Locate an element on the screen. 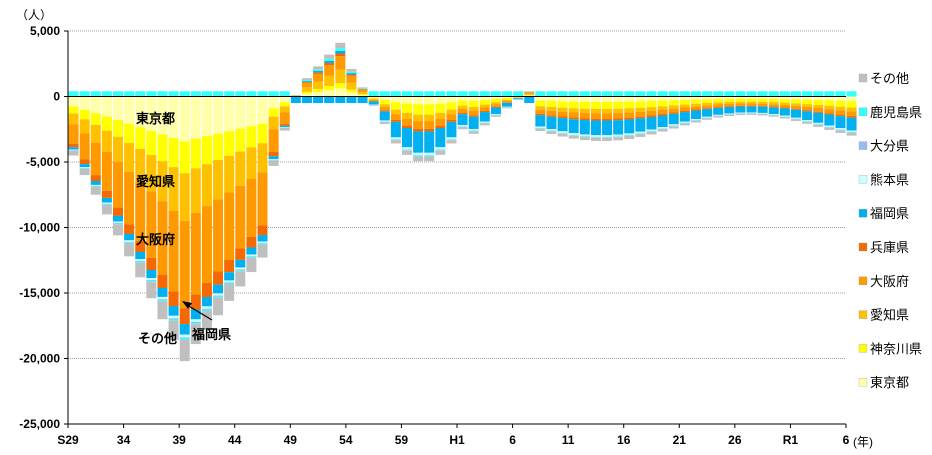  x-tick-label: 49 is located at coordinates (291, 440).